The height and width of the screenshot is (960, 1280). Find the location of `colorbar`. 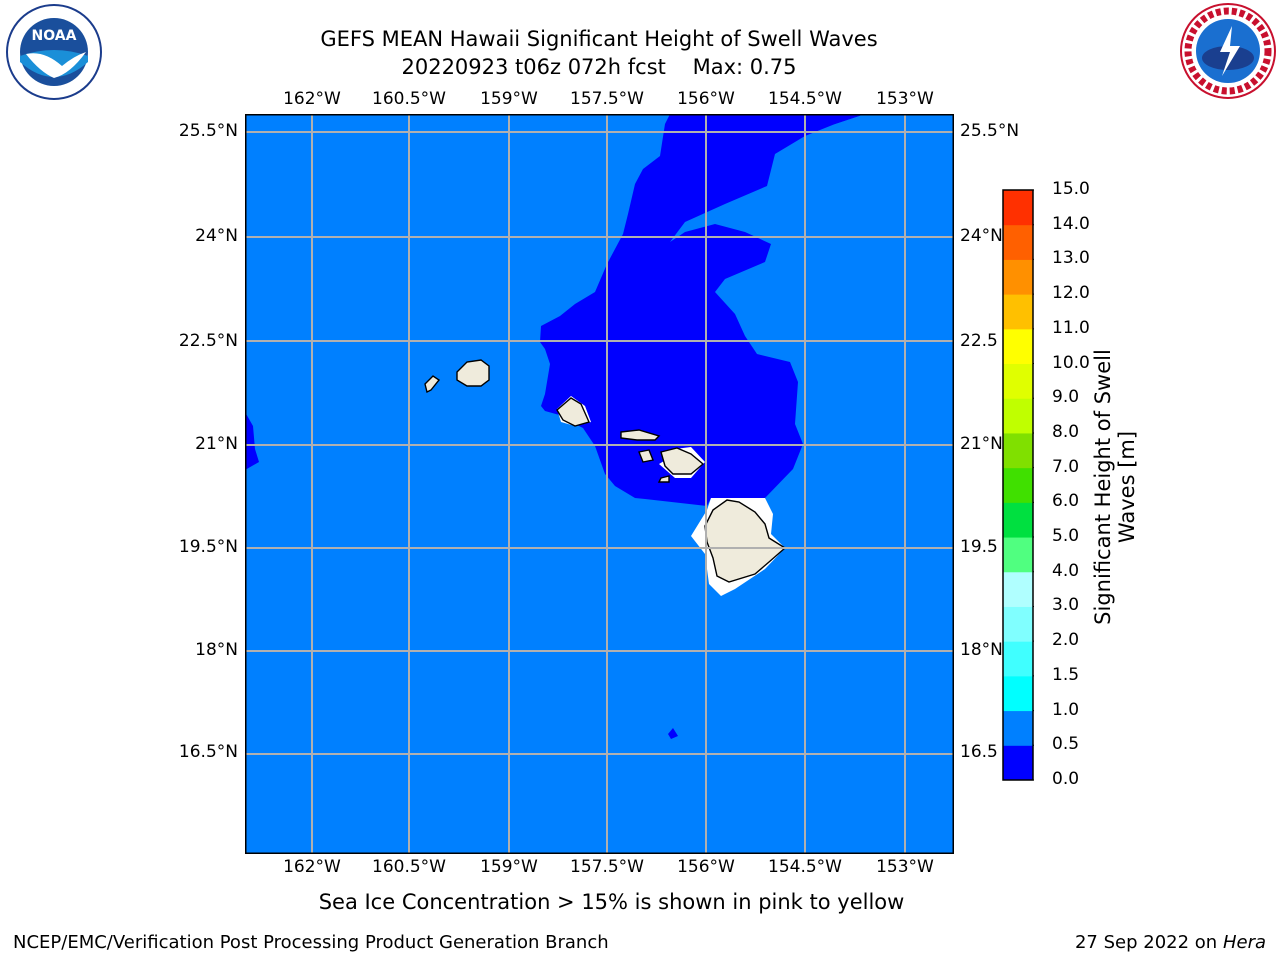

colorbar is located at coordinates (1018, 485).